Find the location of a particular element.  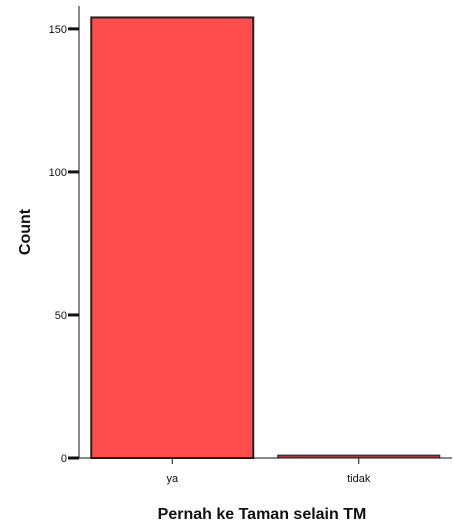

y-tick-label: 0 is located at coordinates (64, 459).